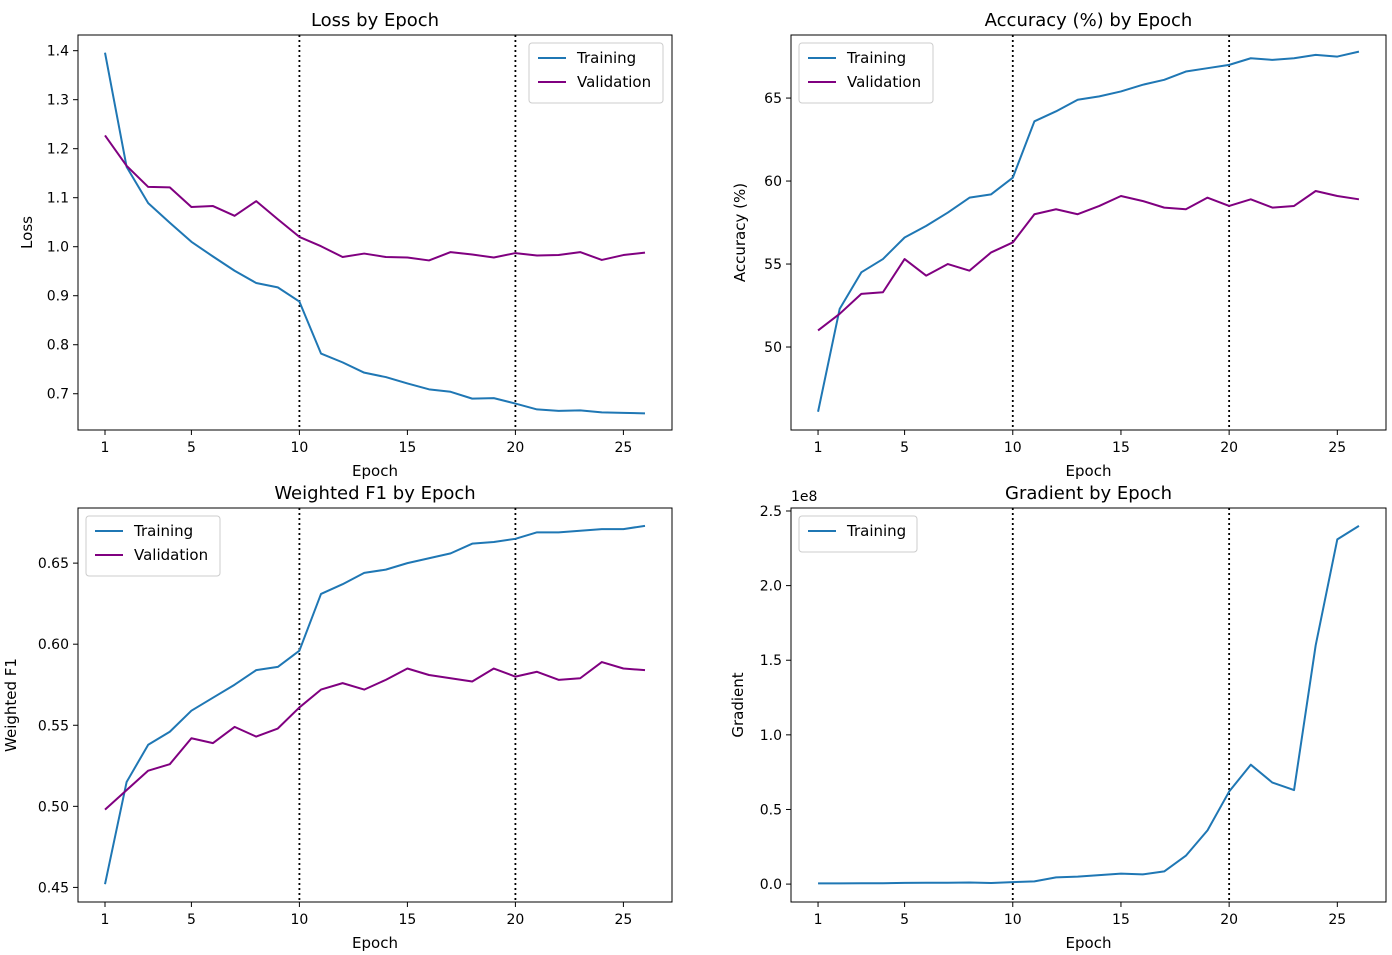 The image size is (1392, 955). Describe the element at coordinates (1088, 493) in the screenshot. I see `chart-title: Gradient by Epoch` at that location.